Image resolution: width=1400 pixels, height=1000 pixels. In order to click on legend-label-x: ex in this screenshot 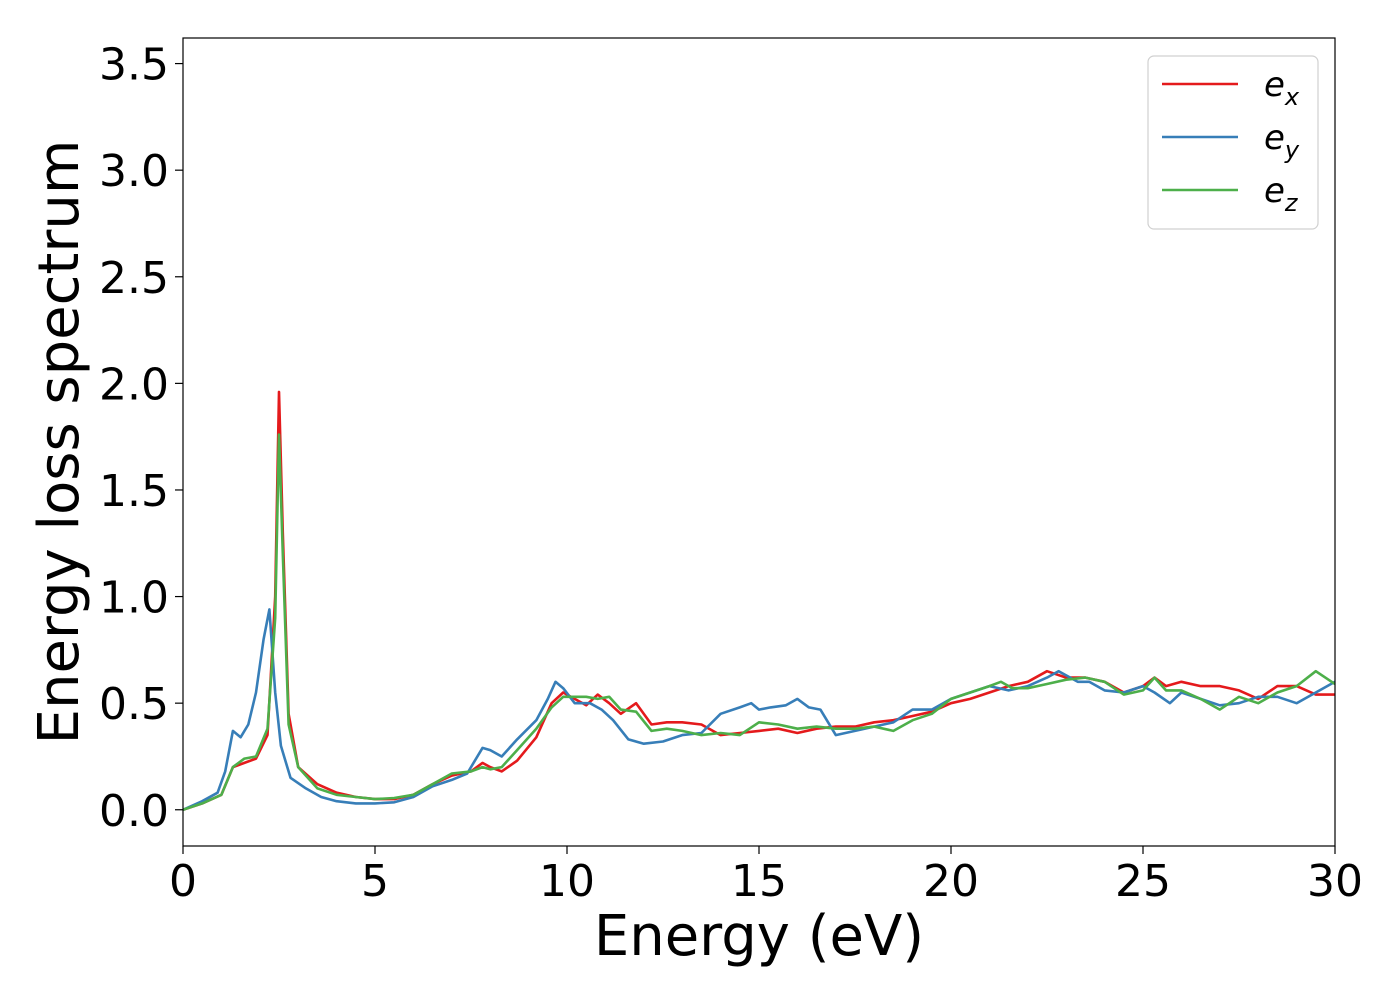, I will do `click(1282, 88)`.